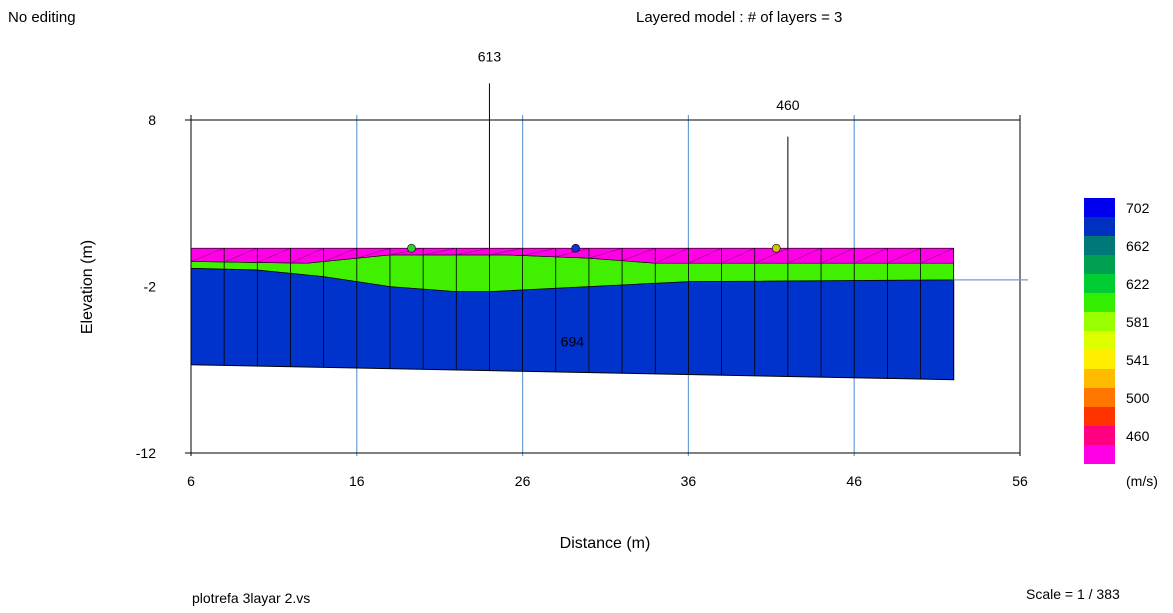 The height and width of the screenshot is (613, 1173). What do you see at coordinates (573, 341) in the screenshot?
I see `layer-3-velocity-label: 694` at bounding box center [573, 341].